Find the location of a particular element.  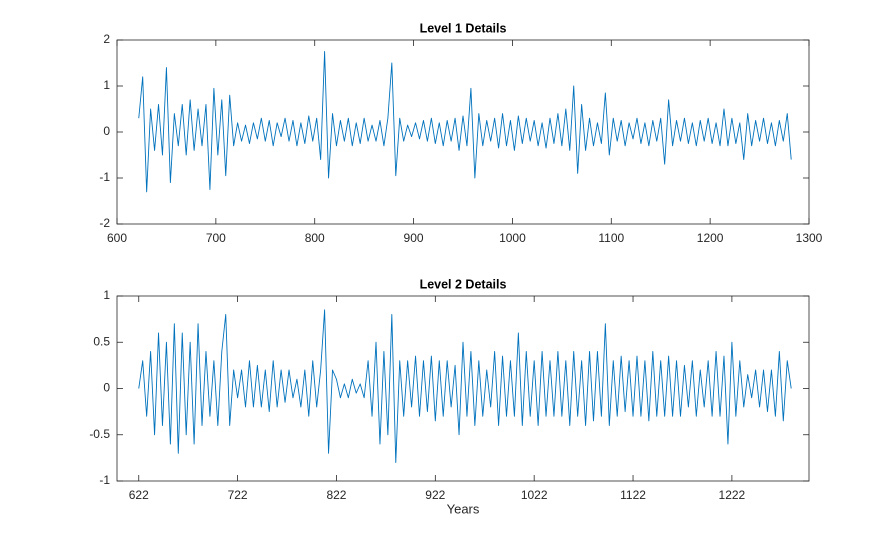

chart-title: Level 2 Details is located at coordinates (463, 284).